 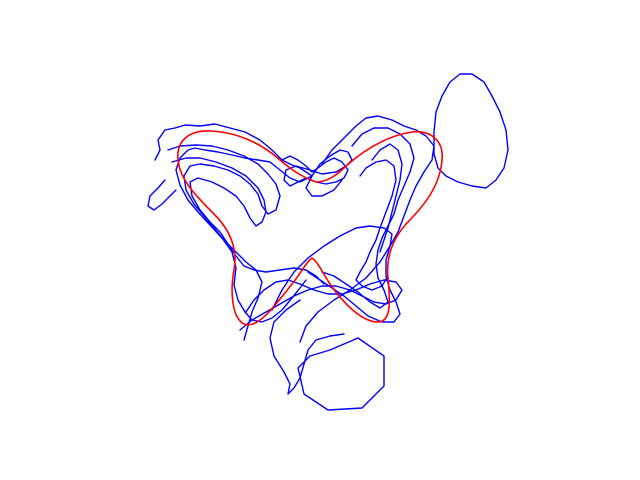 I want to click on blue-trajectory-left-bump, so click(x=162, y=195).